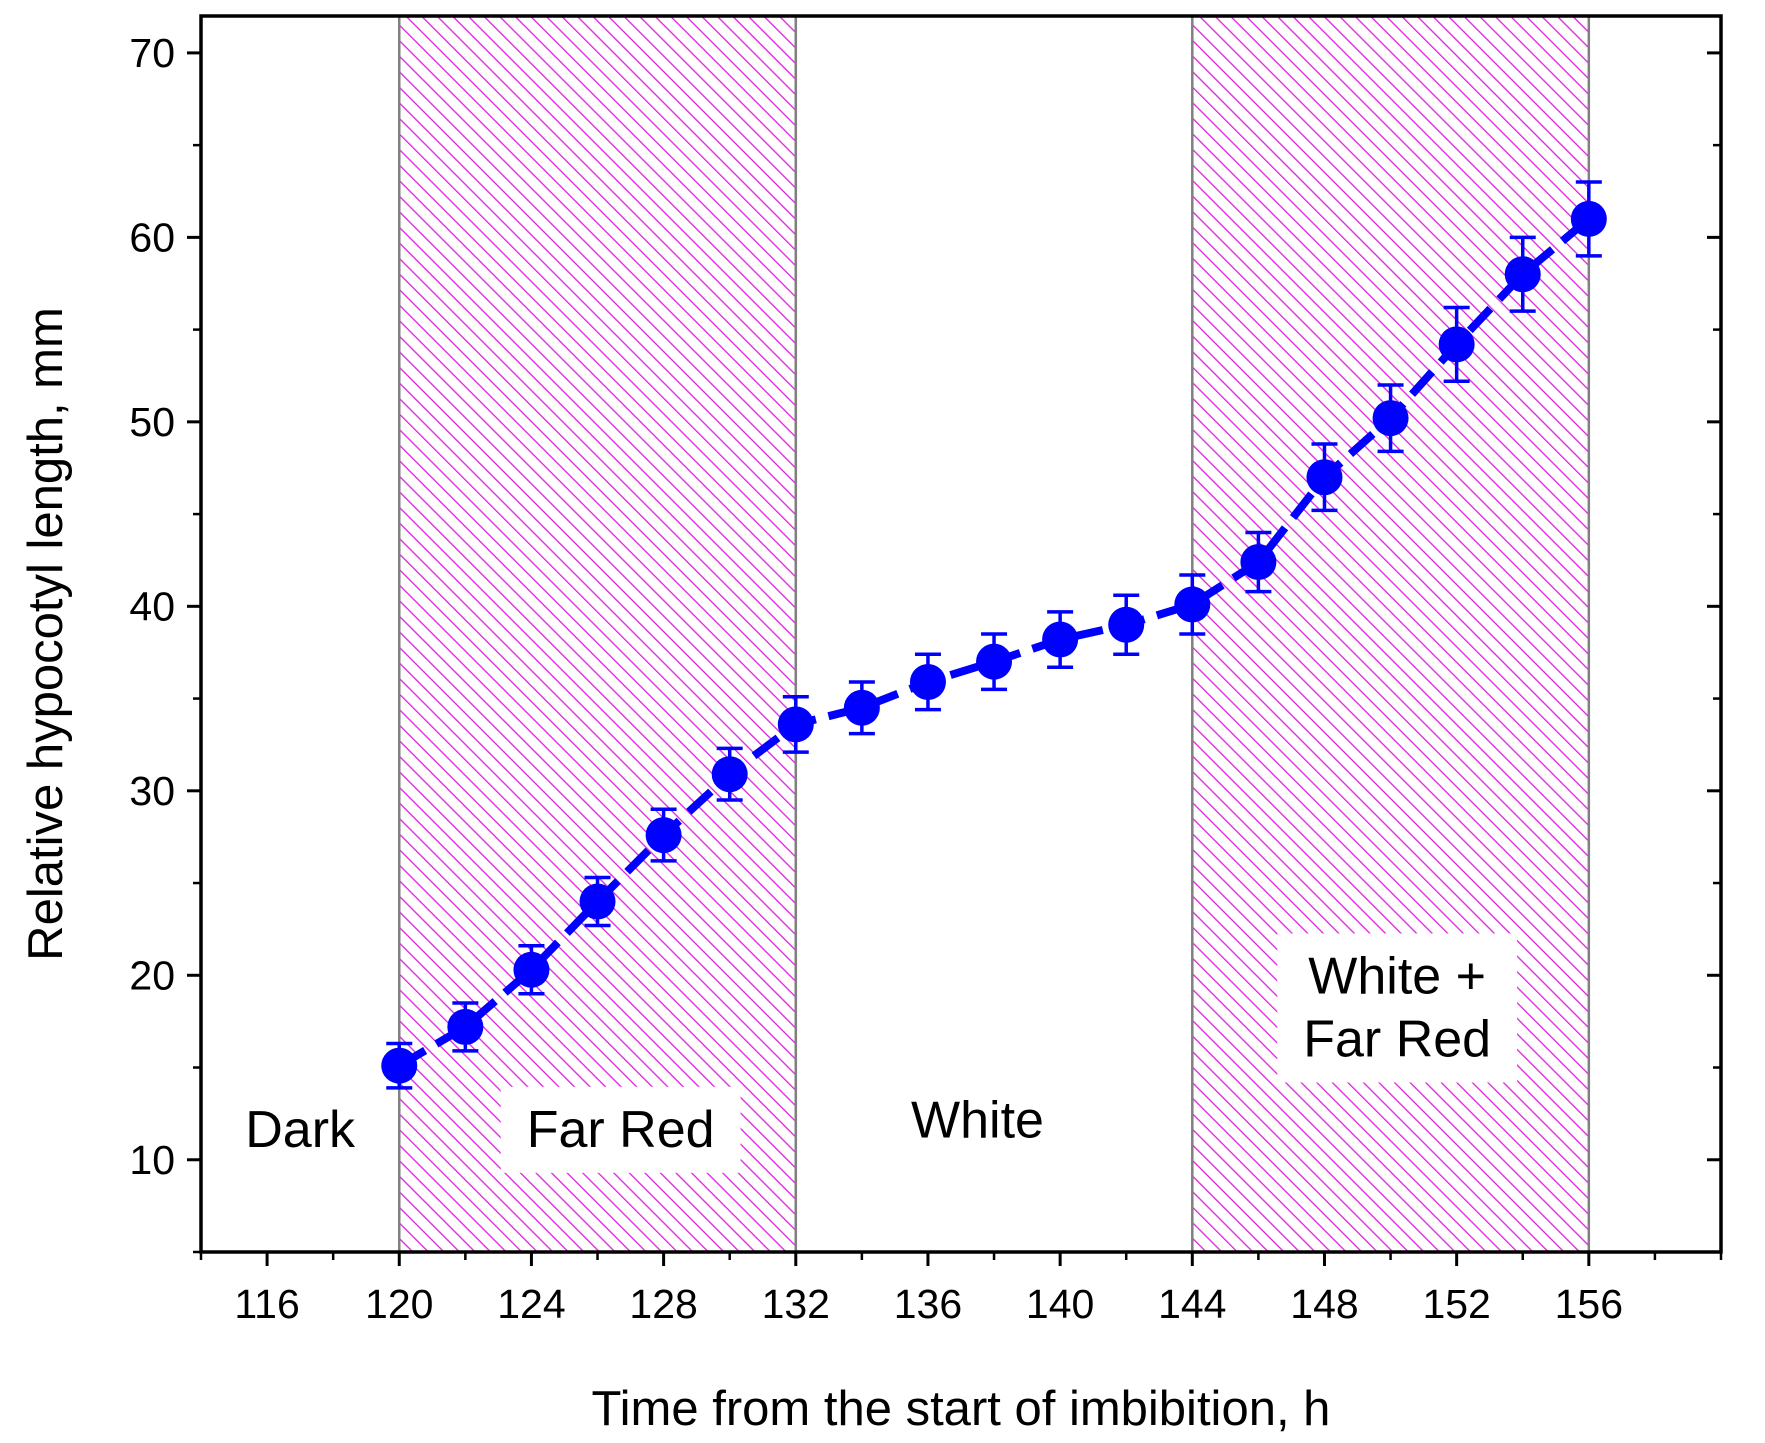 The width and height of the screenshot is (1765, 1443). What do you see at coordinates (152, 1160) in the screenshot?
I see `y-tick-label: 10` at bounding box center [152, 1160].